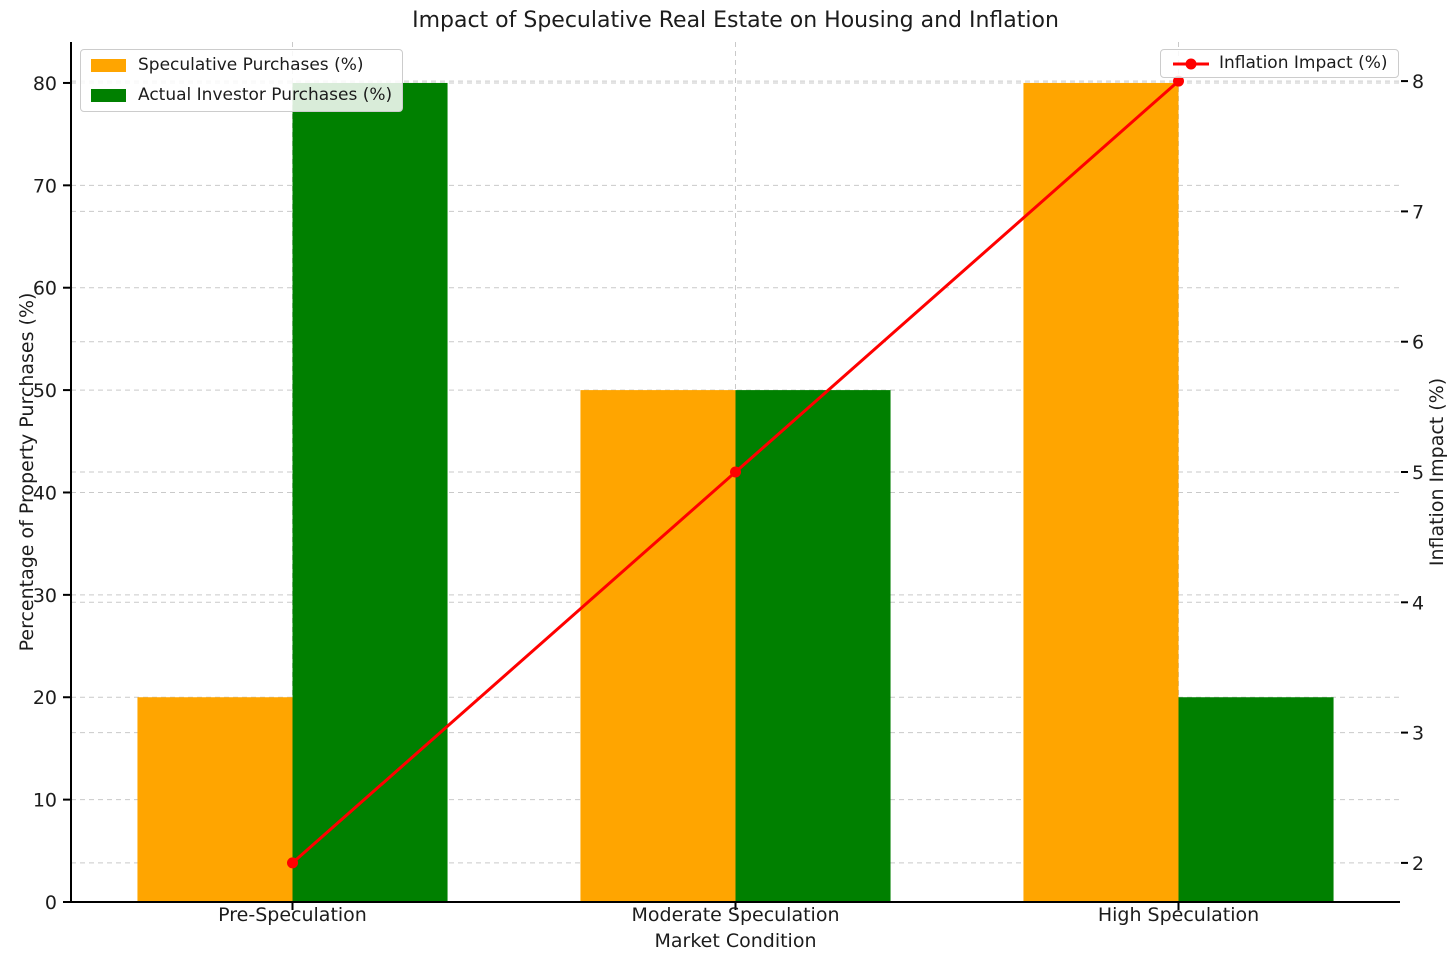 Image resolution: width=1456 pixels, height=967 pixels. I want to click on right-tick-label: 3, so click(1418, 734).